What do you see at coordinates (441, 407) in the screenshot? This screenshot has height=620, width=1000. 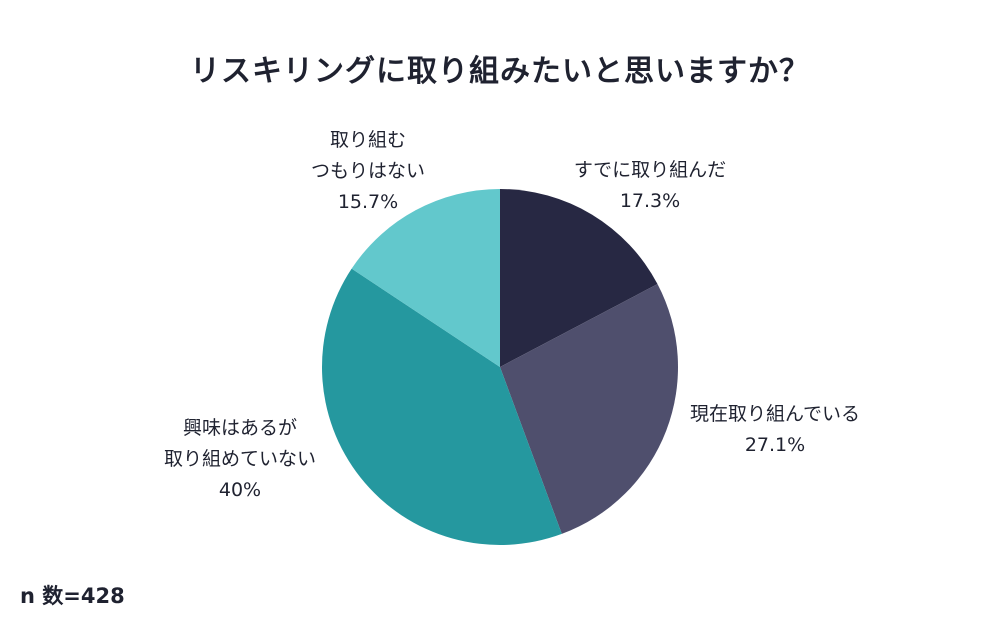 I see `slice-interested-not-doing` at bounding box center [441, 407].